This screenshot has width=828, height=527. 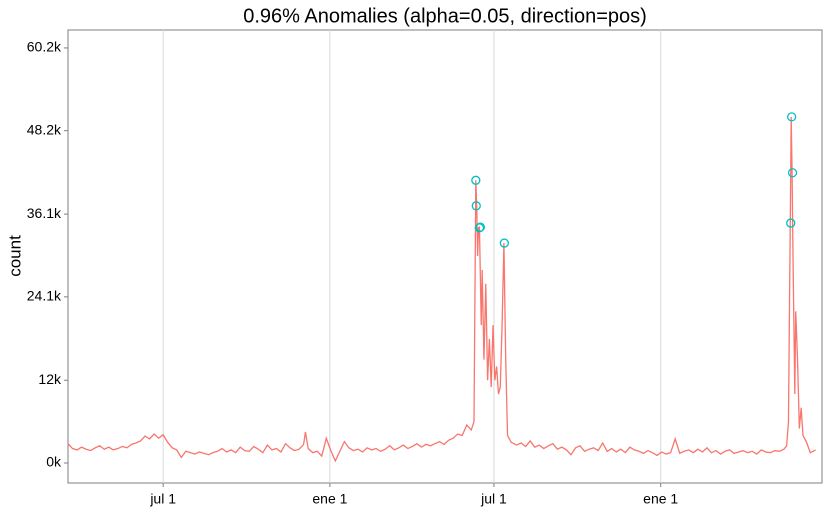 I want to click on y-tick-label: 36.1k, so click(x=44, y=213).